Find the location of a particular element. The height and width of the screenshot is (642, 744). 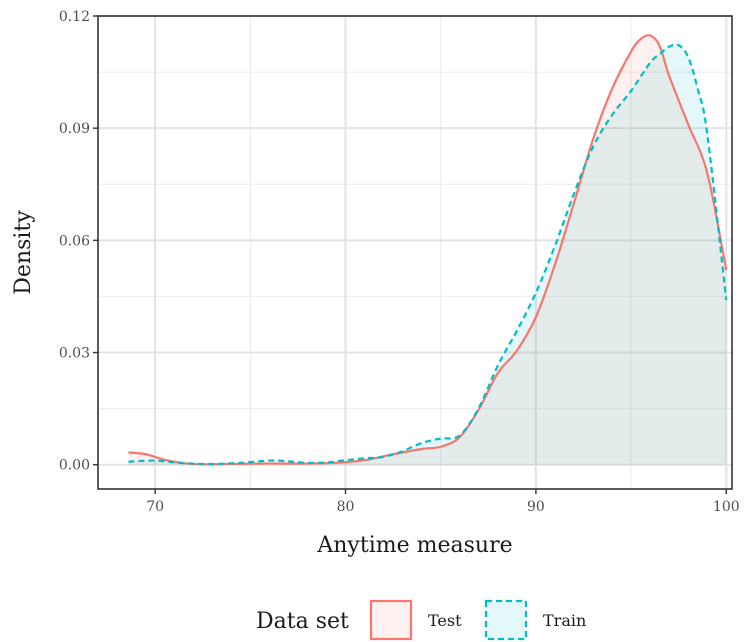

x-tick-label: 80 is located at coordinates (346, 507).